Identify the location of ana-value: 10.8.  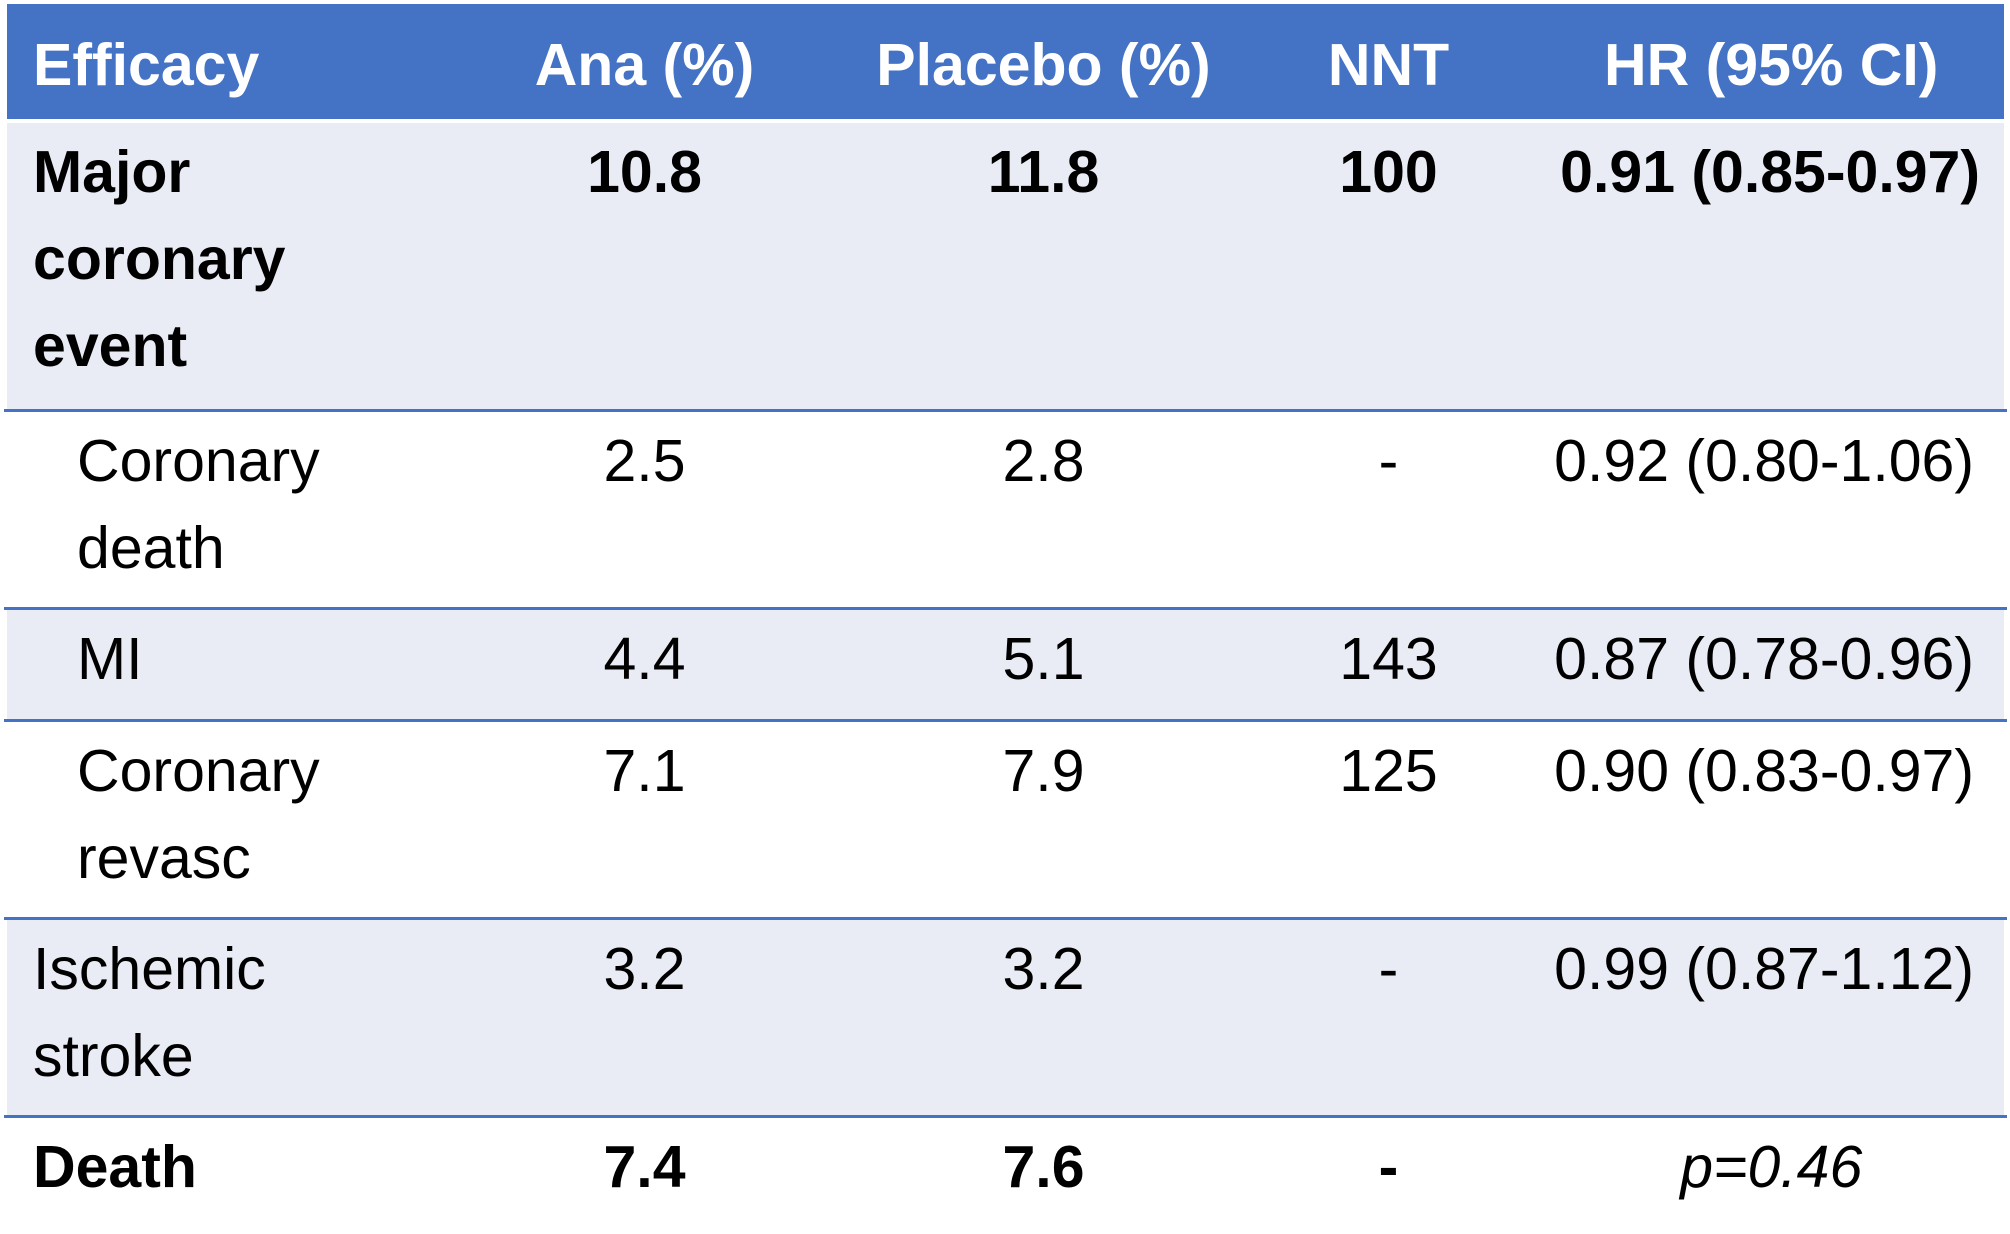
(644, 265).